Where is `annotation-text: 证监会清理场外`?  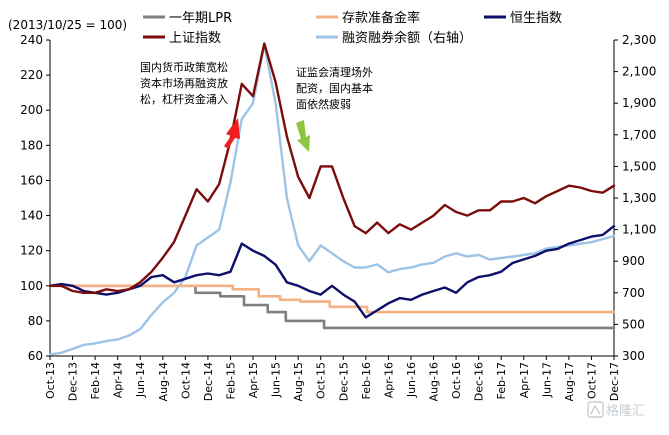
annotation-text: 证监会清理场外 is located at coordinates (334, 72).